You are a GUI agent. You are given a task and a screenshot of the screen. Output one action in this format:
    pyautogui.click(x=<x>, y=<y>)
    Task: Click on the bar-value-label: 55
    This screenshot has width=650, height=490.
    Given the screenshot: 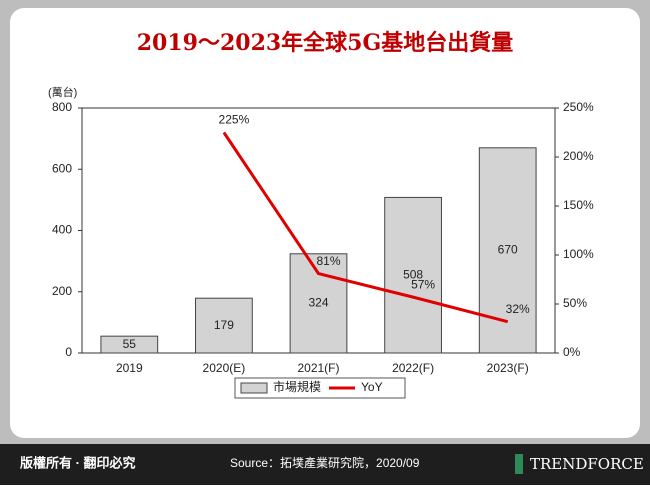 What is the action you would take?
    pyautogui.click(x=130, y=344)
    